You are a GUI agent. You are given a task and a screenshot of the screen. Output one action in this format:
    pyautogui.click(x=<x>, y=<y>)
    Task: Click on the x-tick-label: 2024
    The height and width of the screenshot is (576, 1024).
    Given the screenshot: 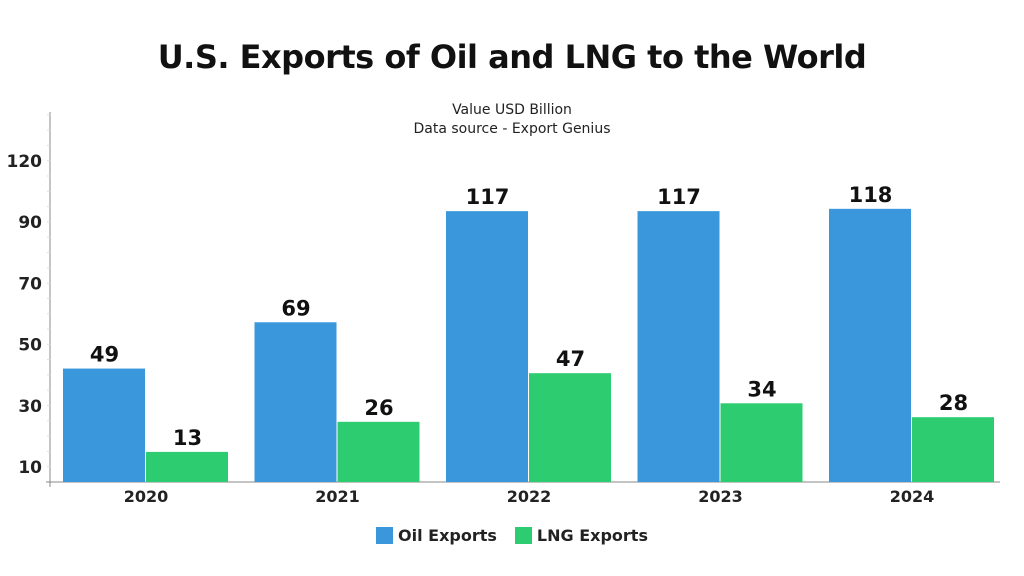 What is the action you would take?
    pyautogui.click(x=912, y=496)
    